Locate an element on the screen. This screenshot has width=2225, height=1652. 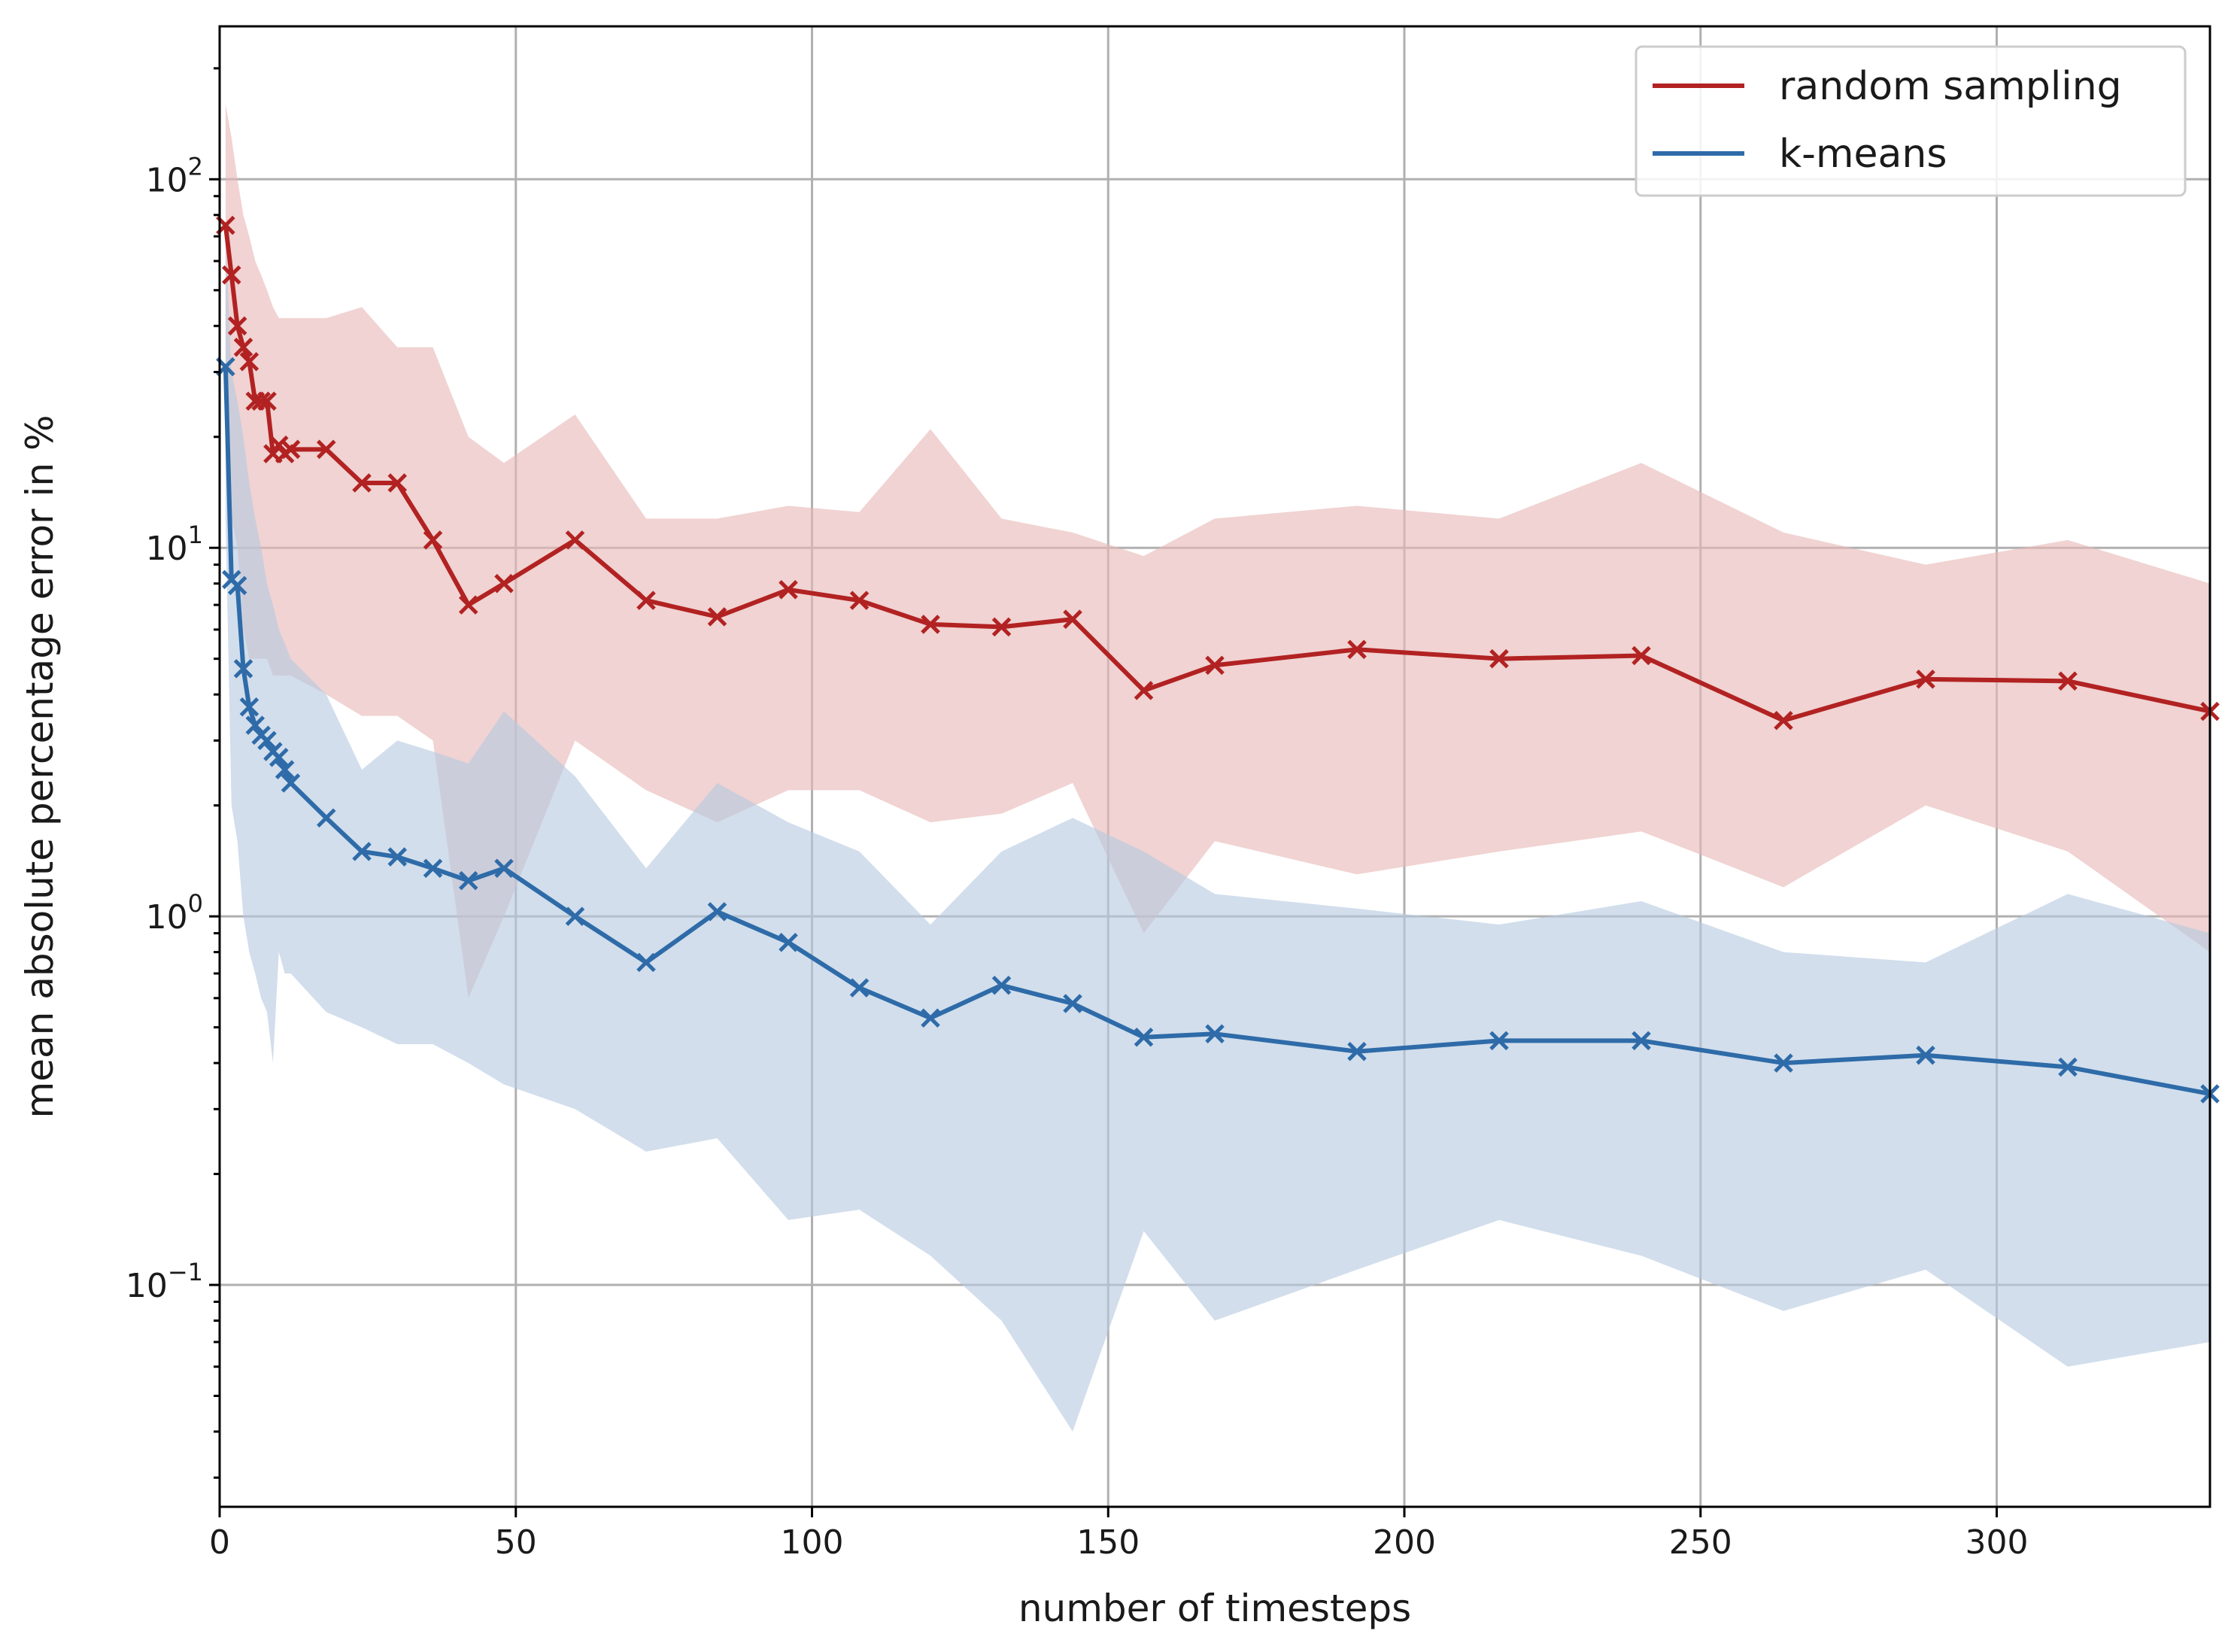
x-tick-label: 50 is located at coordinates (516, 1543).